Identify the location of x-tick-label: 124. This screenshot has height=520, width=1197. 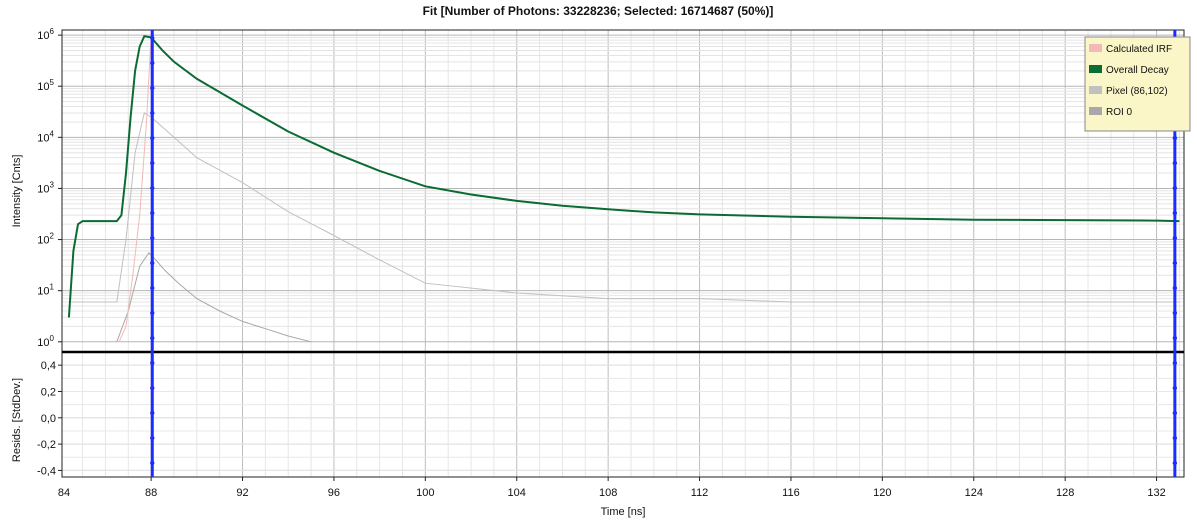
(974, 493).